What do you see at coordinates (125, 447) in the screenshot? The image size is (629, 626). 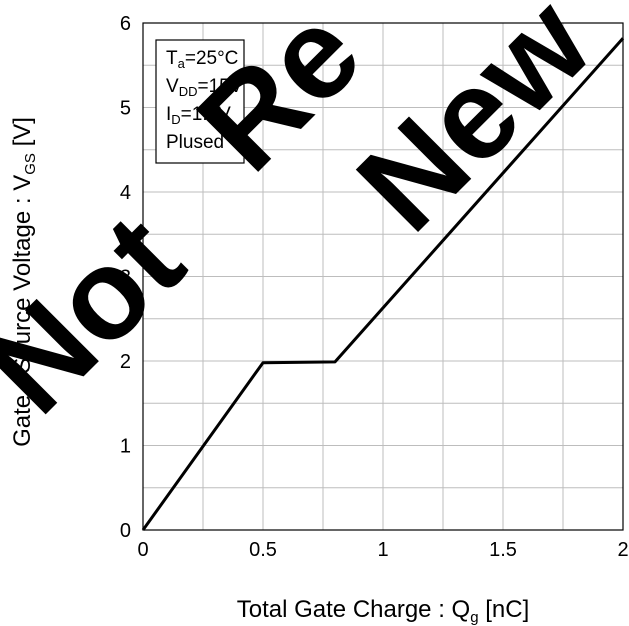 I see `y-tick-label: 1` at bounding box center [125, 447].